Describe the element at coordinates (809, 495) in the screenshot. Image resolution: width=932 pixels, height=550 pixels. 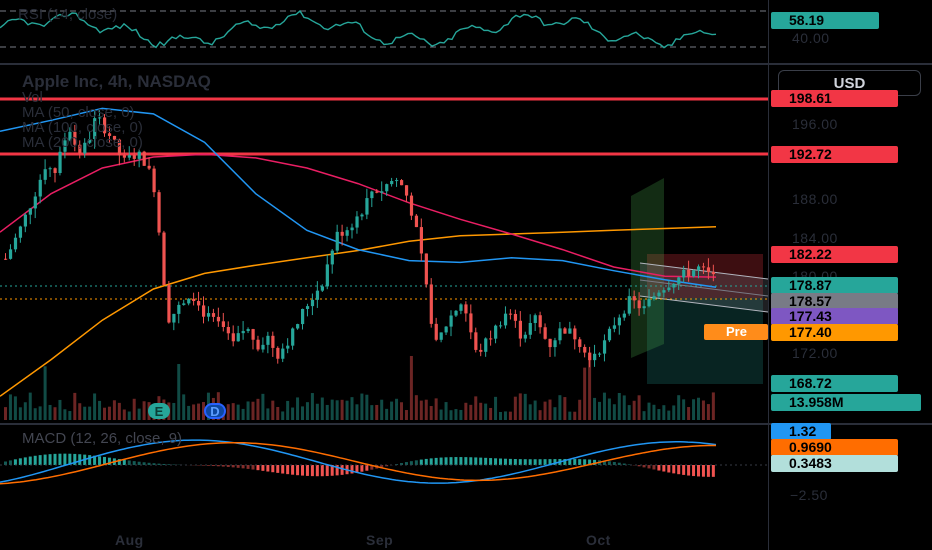
I see `macd-tick-neg: −2.50` at that location.